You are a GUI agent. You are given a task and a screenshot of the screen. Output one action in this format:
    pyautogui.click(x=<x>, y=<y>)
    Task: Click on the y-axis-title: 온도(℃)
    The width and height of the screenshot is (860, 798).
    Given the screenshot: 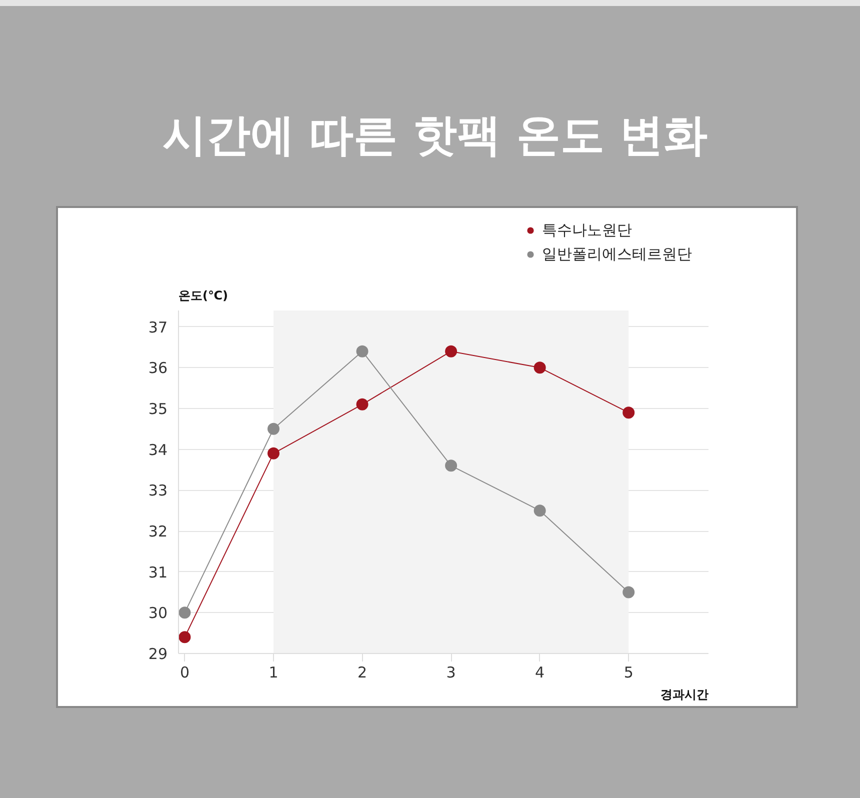 What is the action you would take?
    pyautogui.click(x=203, y=295)
    